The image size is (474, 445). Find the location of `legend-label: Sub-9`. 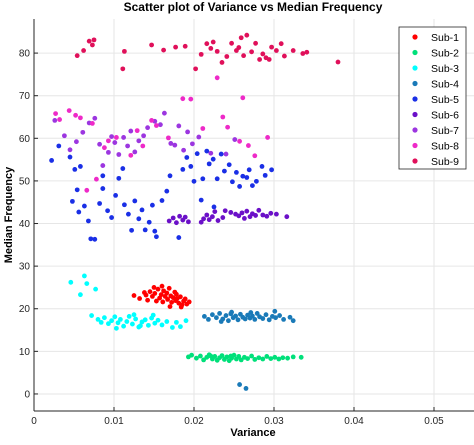

legend-label: Sub-9 is located at coordinates (445, 162).